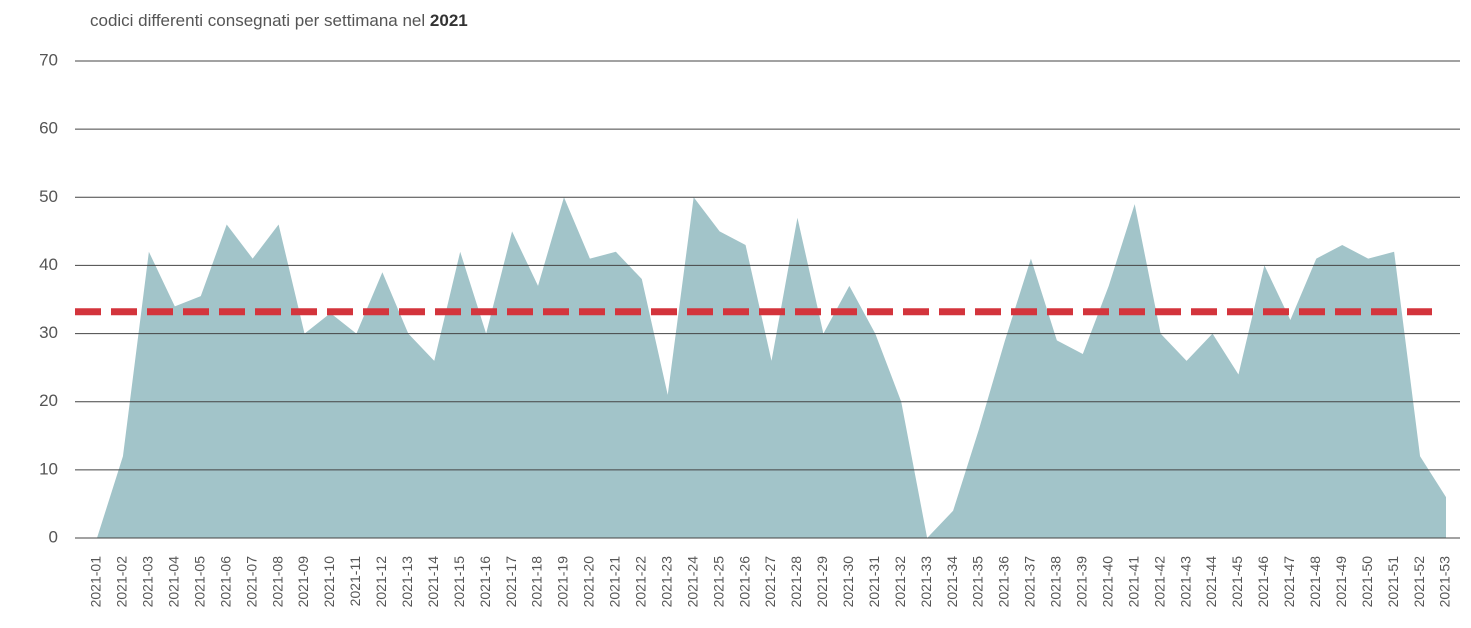 This screenshot has height=628, width=1471. I want to click on y-tick-label: 30, so click(48, 332).